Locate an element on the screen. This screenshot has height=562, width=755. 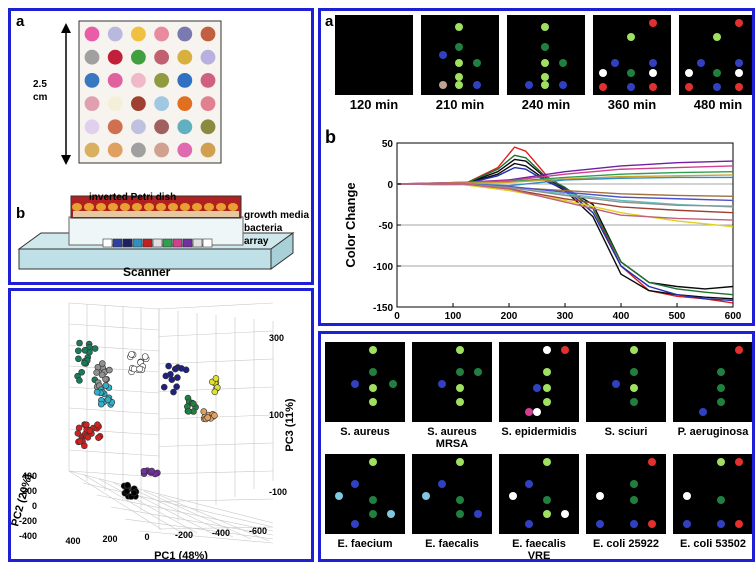
x-tick-label: 400 is located at coordinates (621, 316).